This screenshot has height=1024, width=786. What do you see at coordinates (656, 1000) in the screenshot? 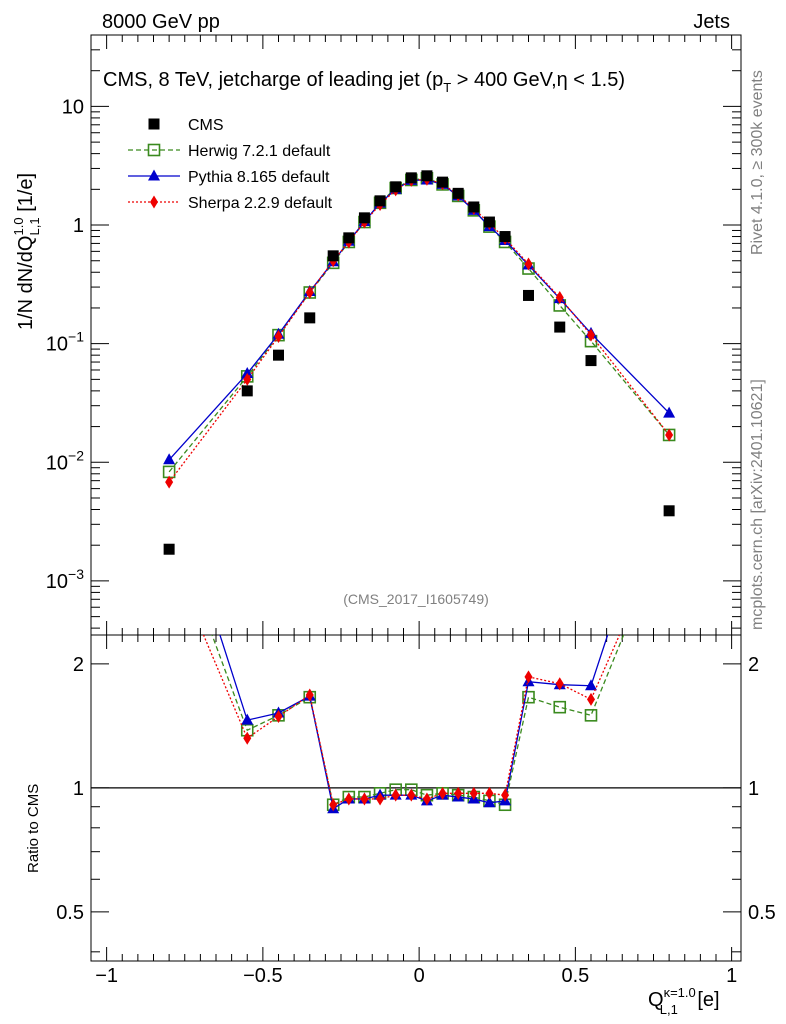
I see `x-axis-label-main: Q` at bounding box center [656, 1000].